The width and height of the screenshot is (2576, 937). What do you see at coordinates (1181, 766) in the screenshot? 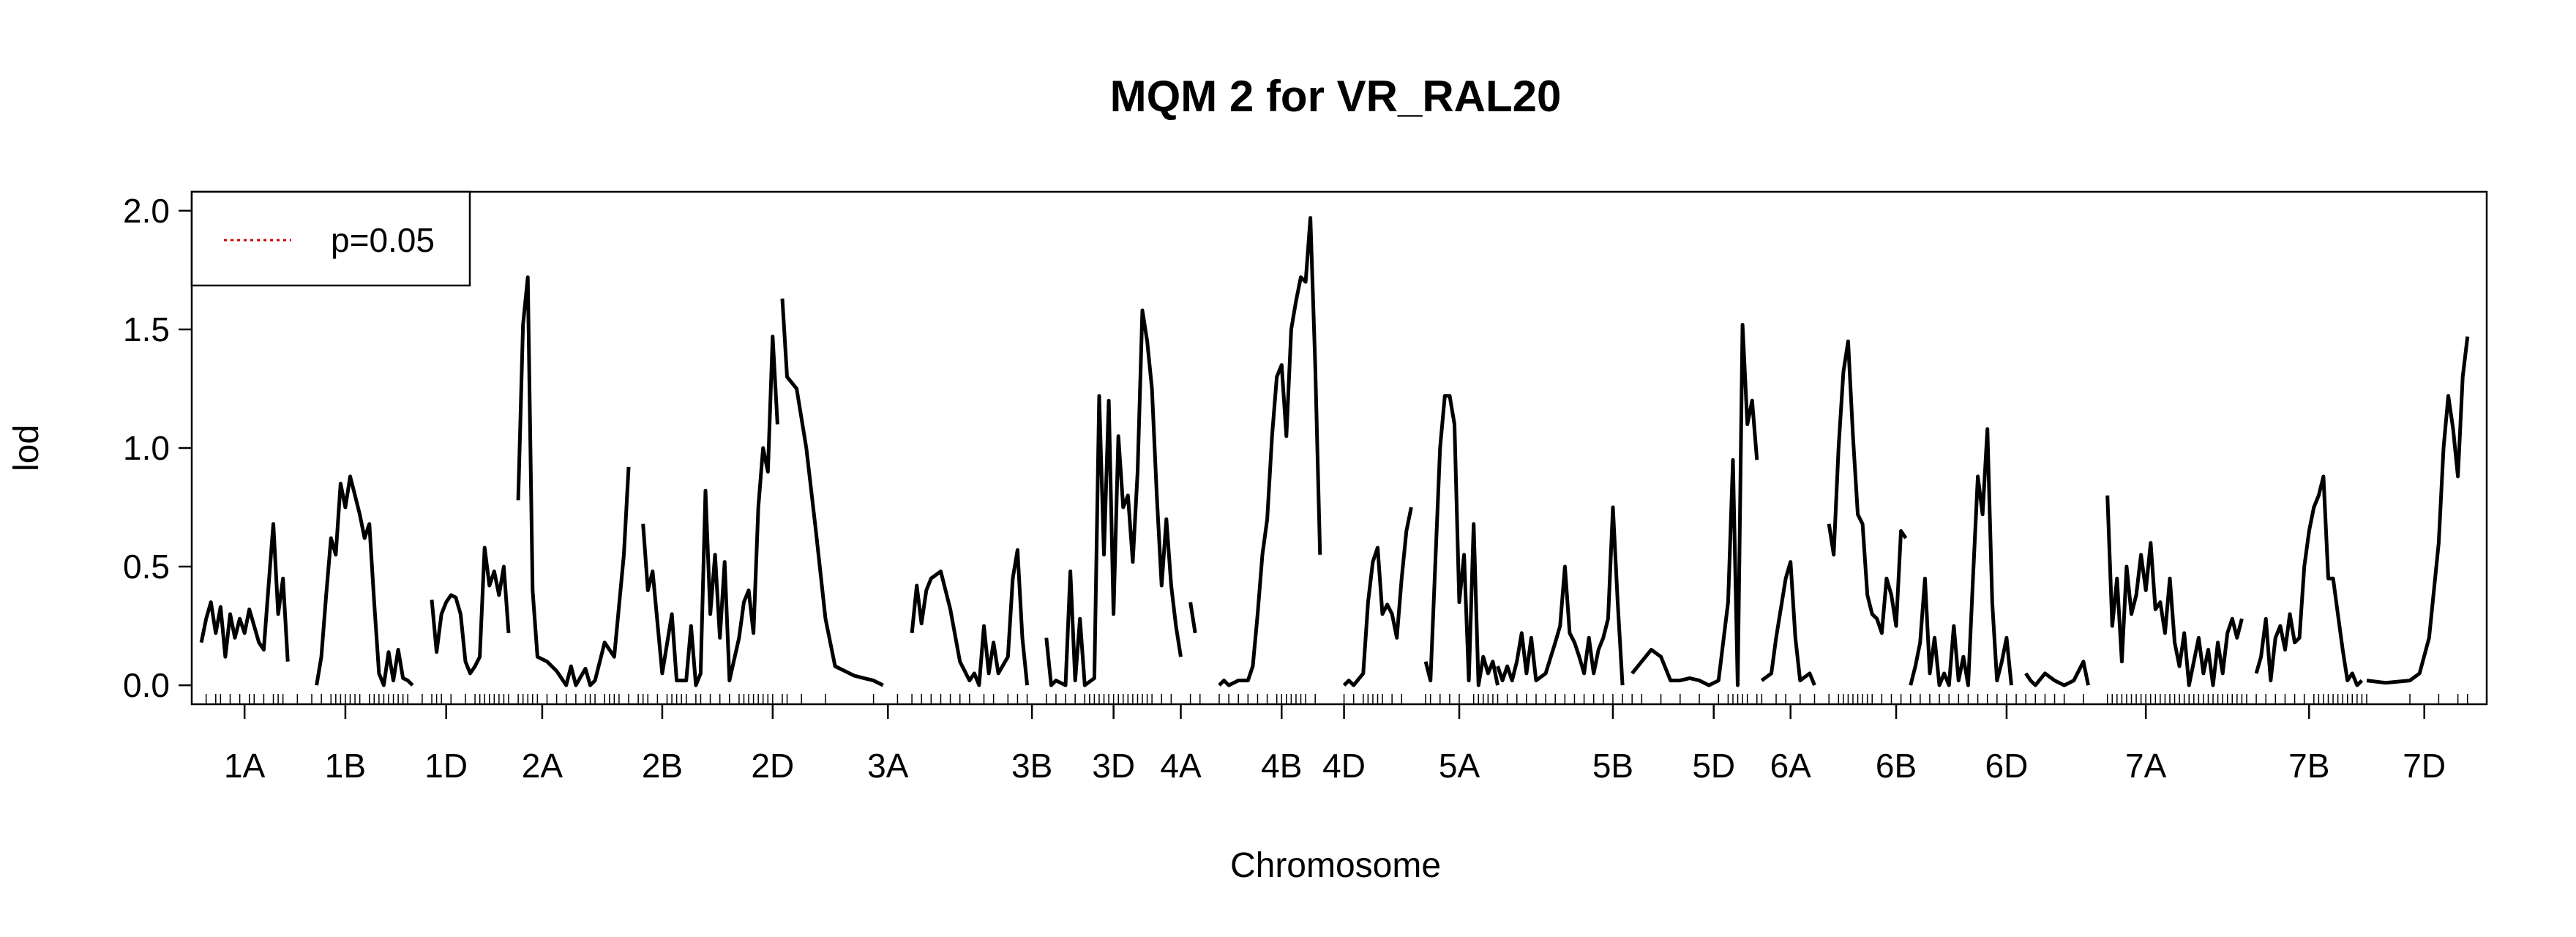
I see `chromosome-label: 4A` at bounding box center [1181, 766].